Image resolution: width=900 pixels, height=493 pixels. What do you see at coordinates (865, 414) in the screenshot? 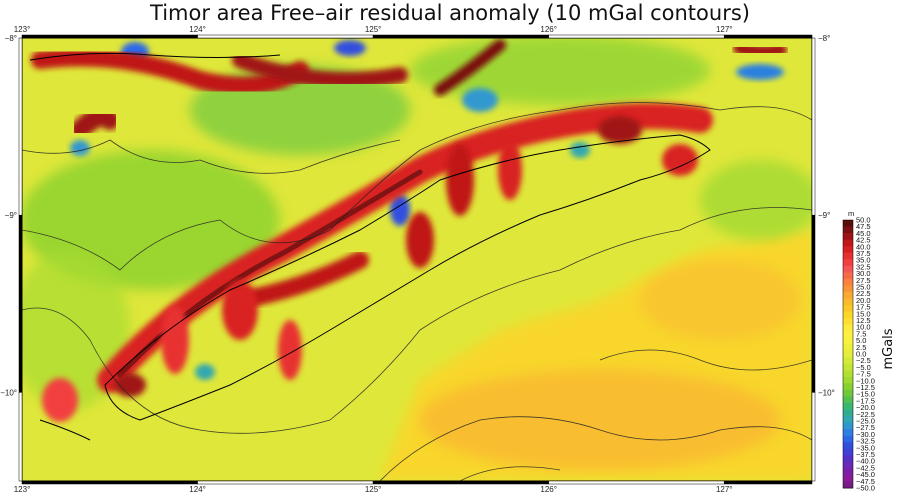
I see `colorbar-label: −22.5` at bounding box center [865, 414].